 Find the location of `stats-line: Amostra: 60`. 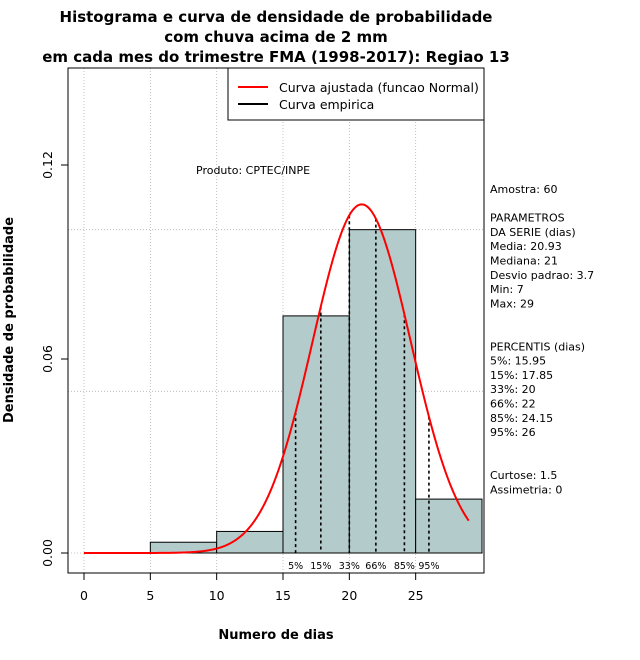

stats-line: Amostra: 60 is located at coordinates (523, 189).